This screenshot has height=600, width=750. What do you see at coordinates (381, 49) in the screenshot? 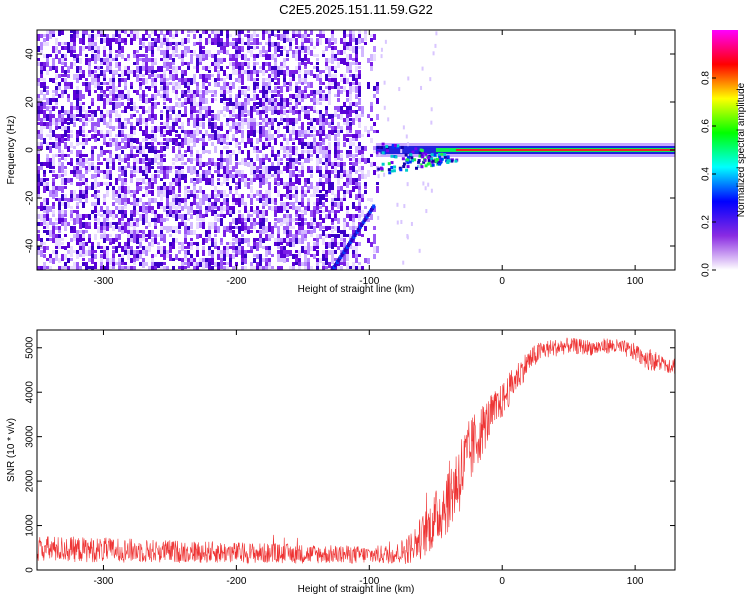
I see `sparse-cell` at bounding box center [381, 49].